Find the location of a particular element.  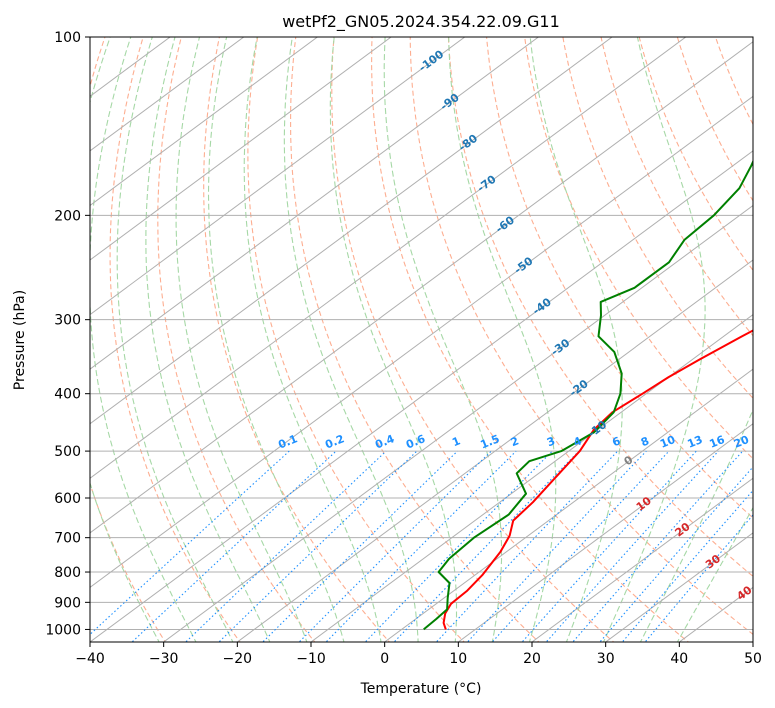

x-axis-label: Temperature (°C) is located at coordinates (421, 689).